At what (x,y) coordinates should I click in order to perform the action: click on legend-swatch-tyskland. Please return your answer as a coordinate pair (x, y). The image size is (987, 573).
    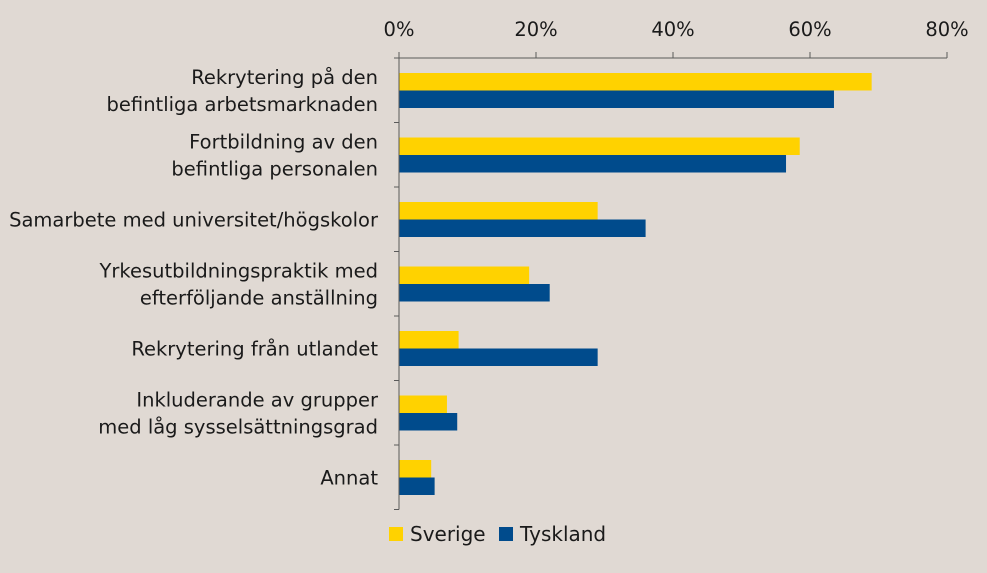
    Looking at the image, I should click on (506, 534).